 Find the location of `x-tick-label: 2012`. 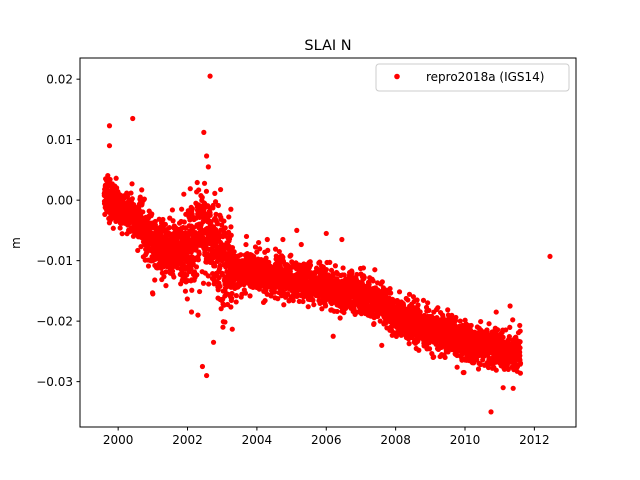

x-tick-label: 2012 is located at coordinates (534, 440).